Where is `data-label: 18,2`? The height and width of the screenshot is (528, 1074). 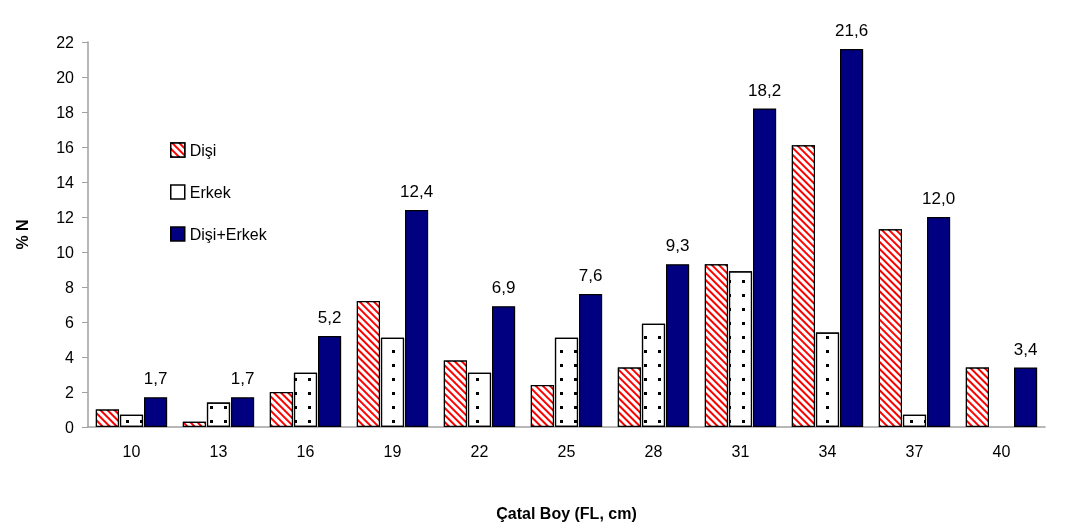
data-label: 18,2 is located at coordinates (765, 90).